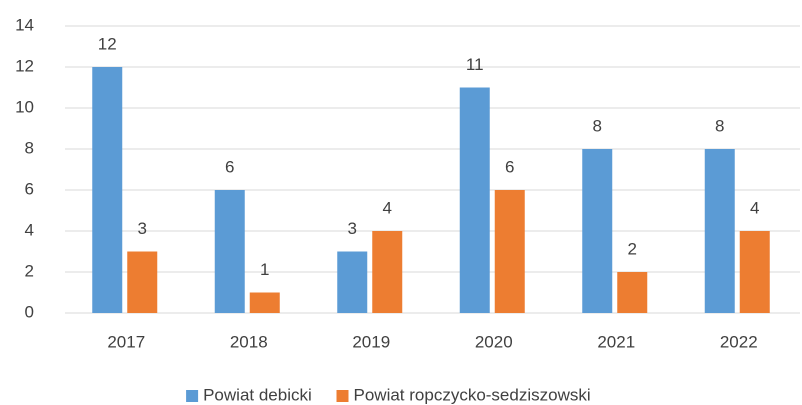 This screenshot has width=802, height=405. What do you see at coordinates (107, 43) in the screenshot?
I see `data-label: 12` at bounding box center [107, 43].